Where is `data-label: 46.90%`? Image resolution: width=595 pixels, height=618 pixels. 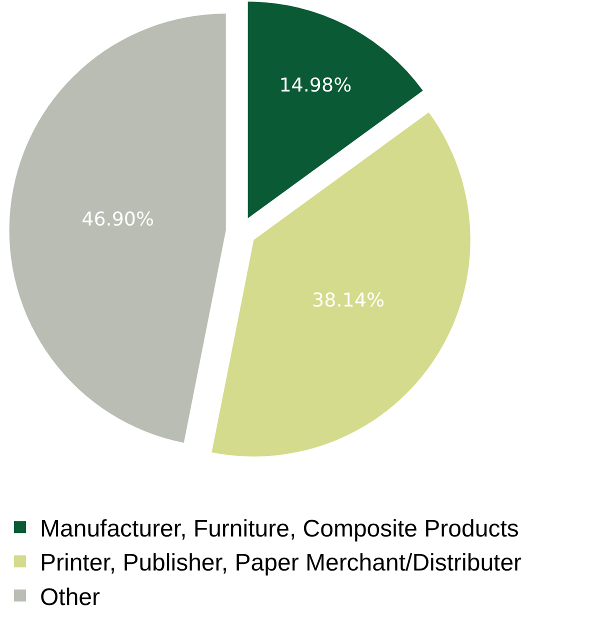 data-label: 46.90% is located at coordinates (118, 219).